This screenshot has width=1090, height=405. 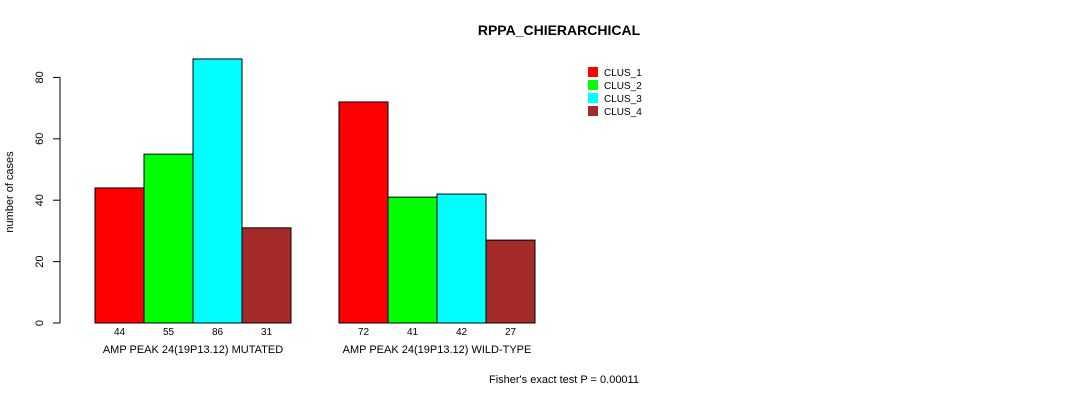 I want to click on bar-value-label: 42, so click(x=462, y=332).